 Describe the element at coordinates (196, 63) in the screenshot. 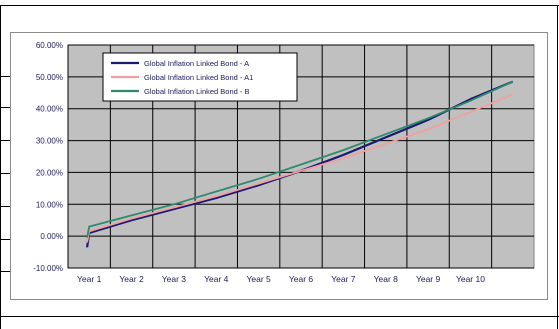

I see `legend-label: Global Inflation Linked Bond - A` at that location.